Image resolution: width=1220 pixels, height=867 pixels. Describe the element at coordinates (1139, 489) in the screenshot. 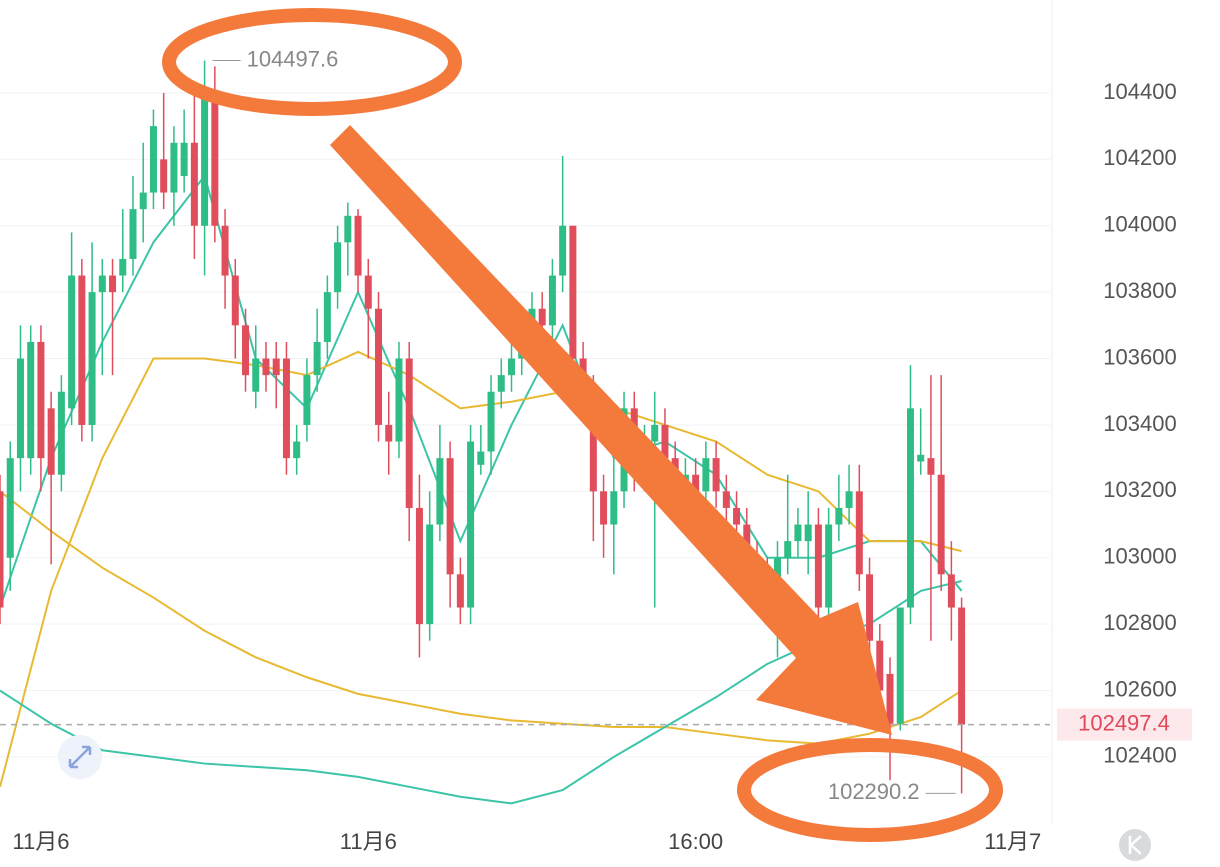

I see `y-tick-label: 103200` at that location.